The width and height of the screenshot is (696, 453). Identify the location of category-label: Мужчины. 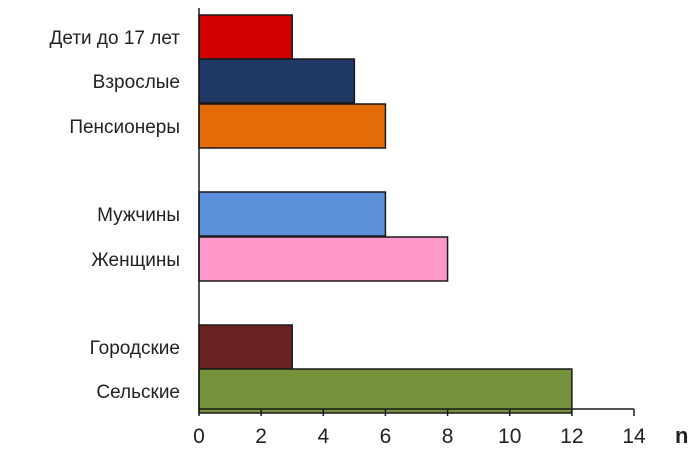
(138, 215).